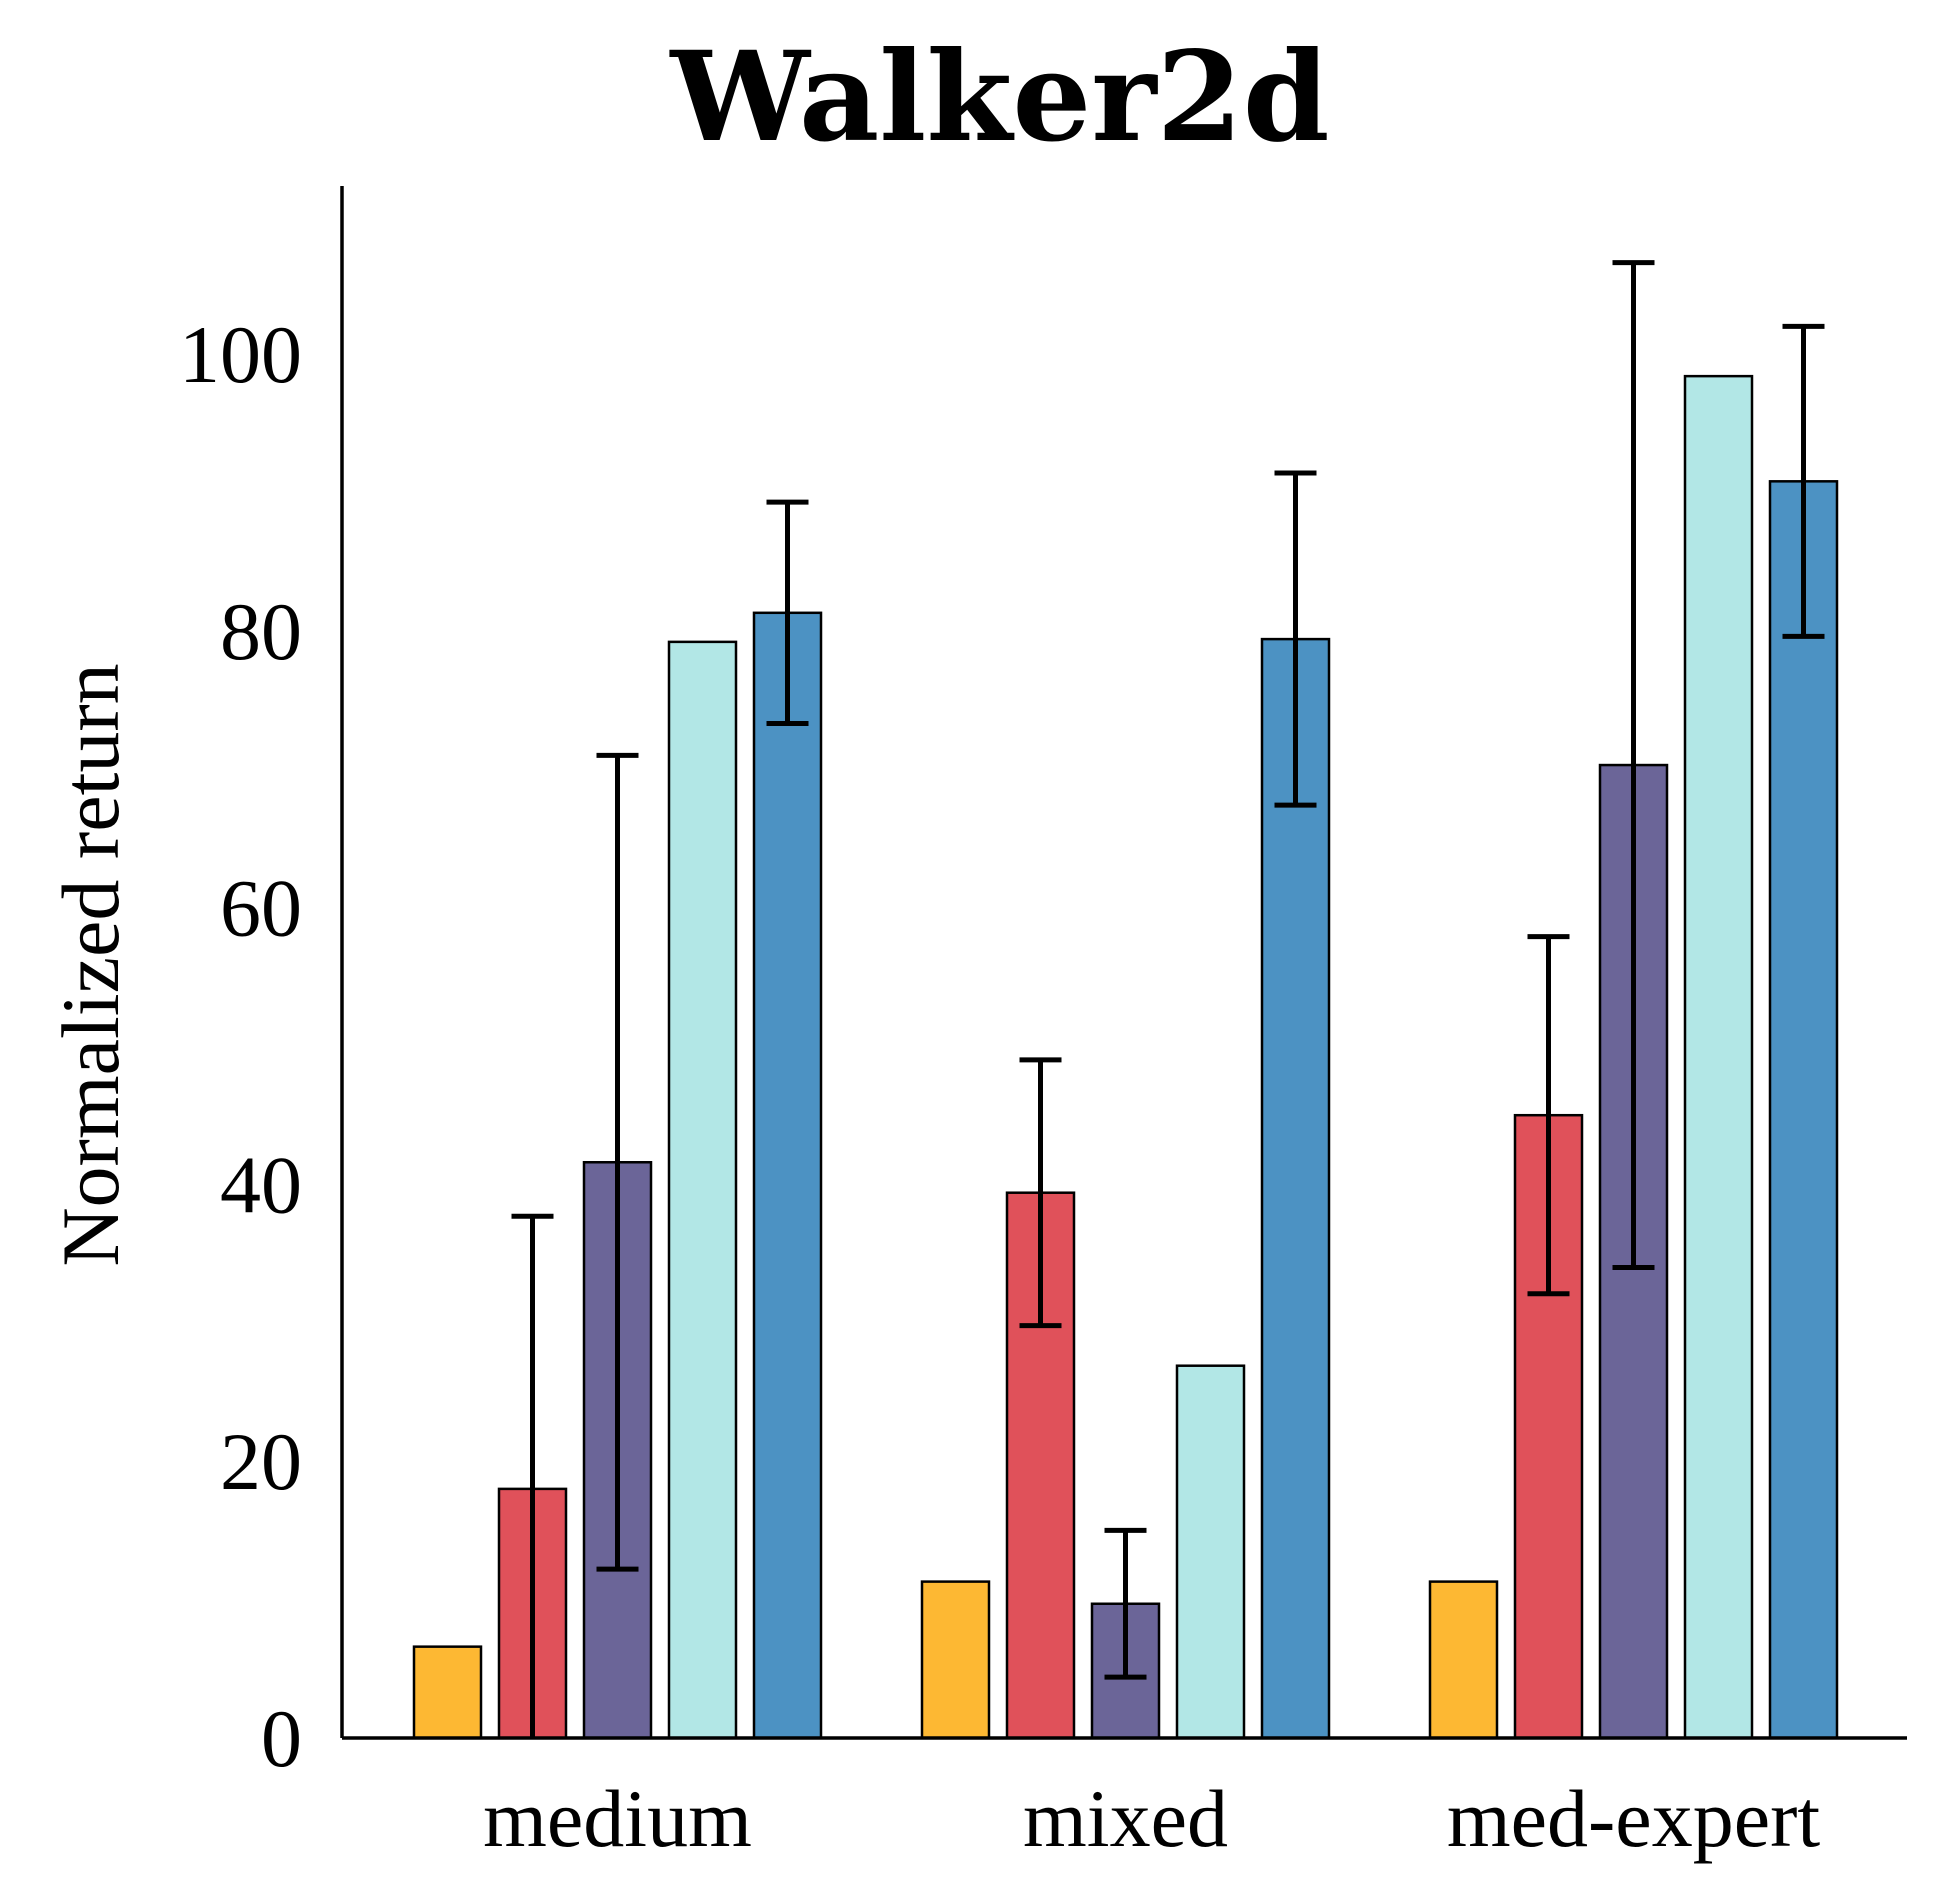 This screenshot has height=1898, width=1945. What do you see at coordinates (240, 1046) in the screenshot?
I see `y-axis-ticks: 0 20 40 60 80 100` at bounding box center [240, 1046].